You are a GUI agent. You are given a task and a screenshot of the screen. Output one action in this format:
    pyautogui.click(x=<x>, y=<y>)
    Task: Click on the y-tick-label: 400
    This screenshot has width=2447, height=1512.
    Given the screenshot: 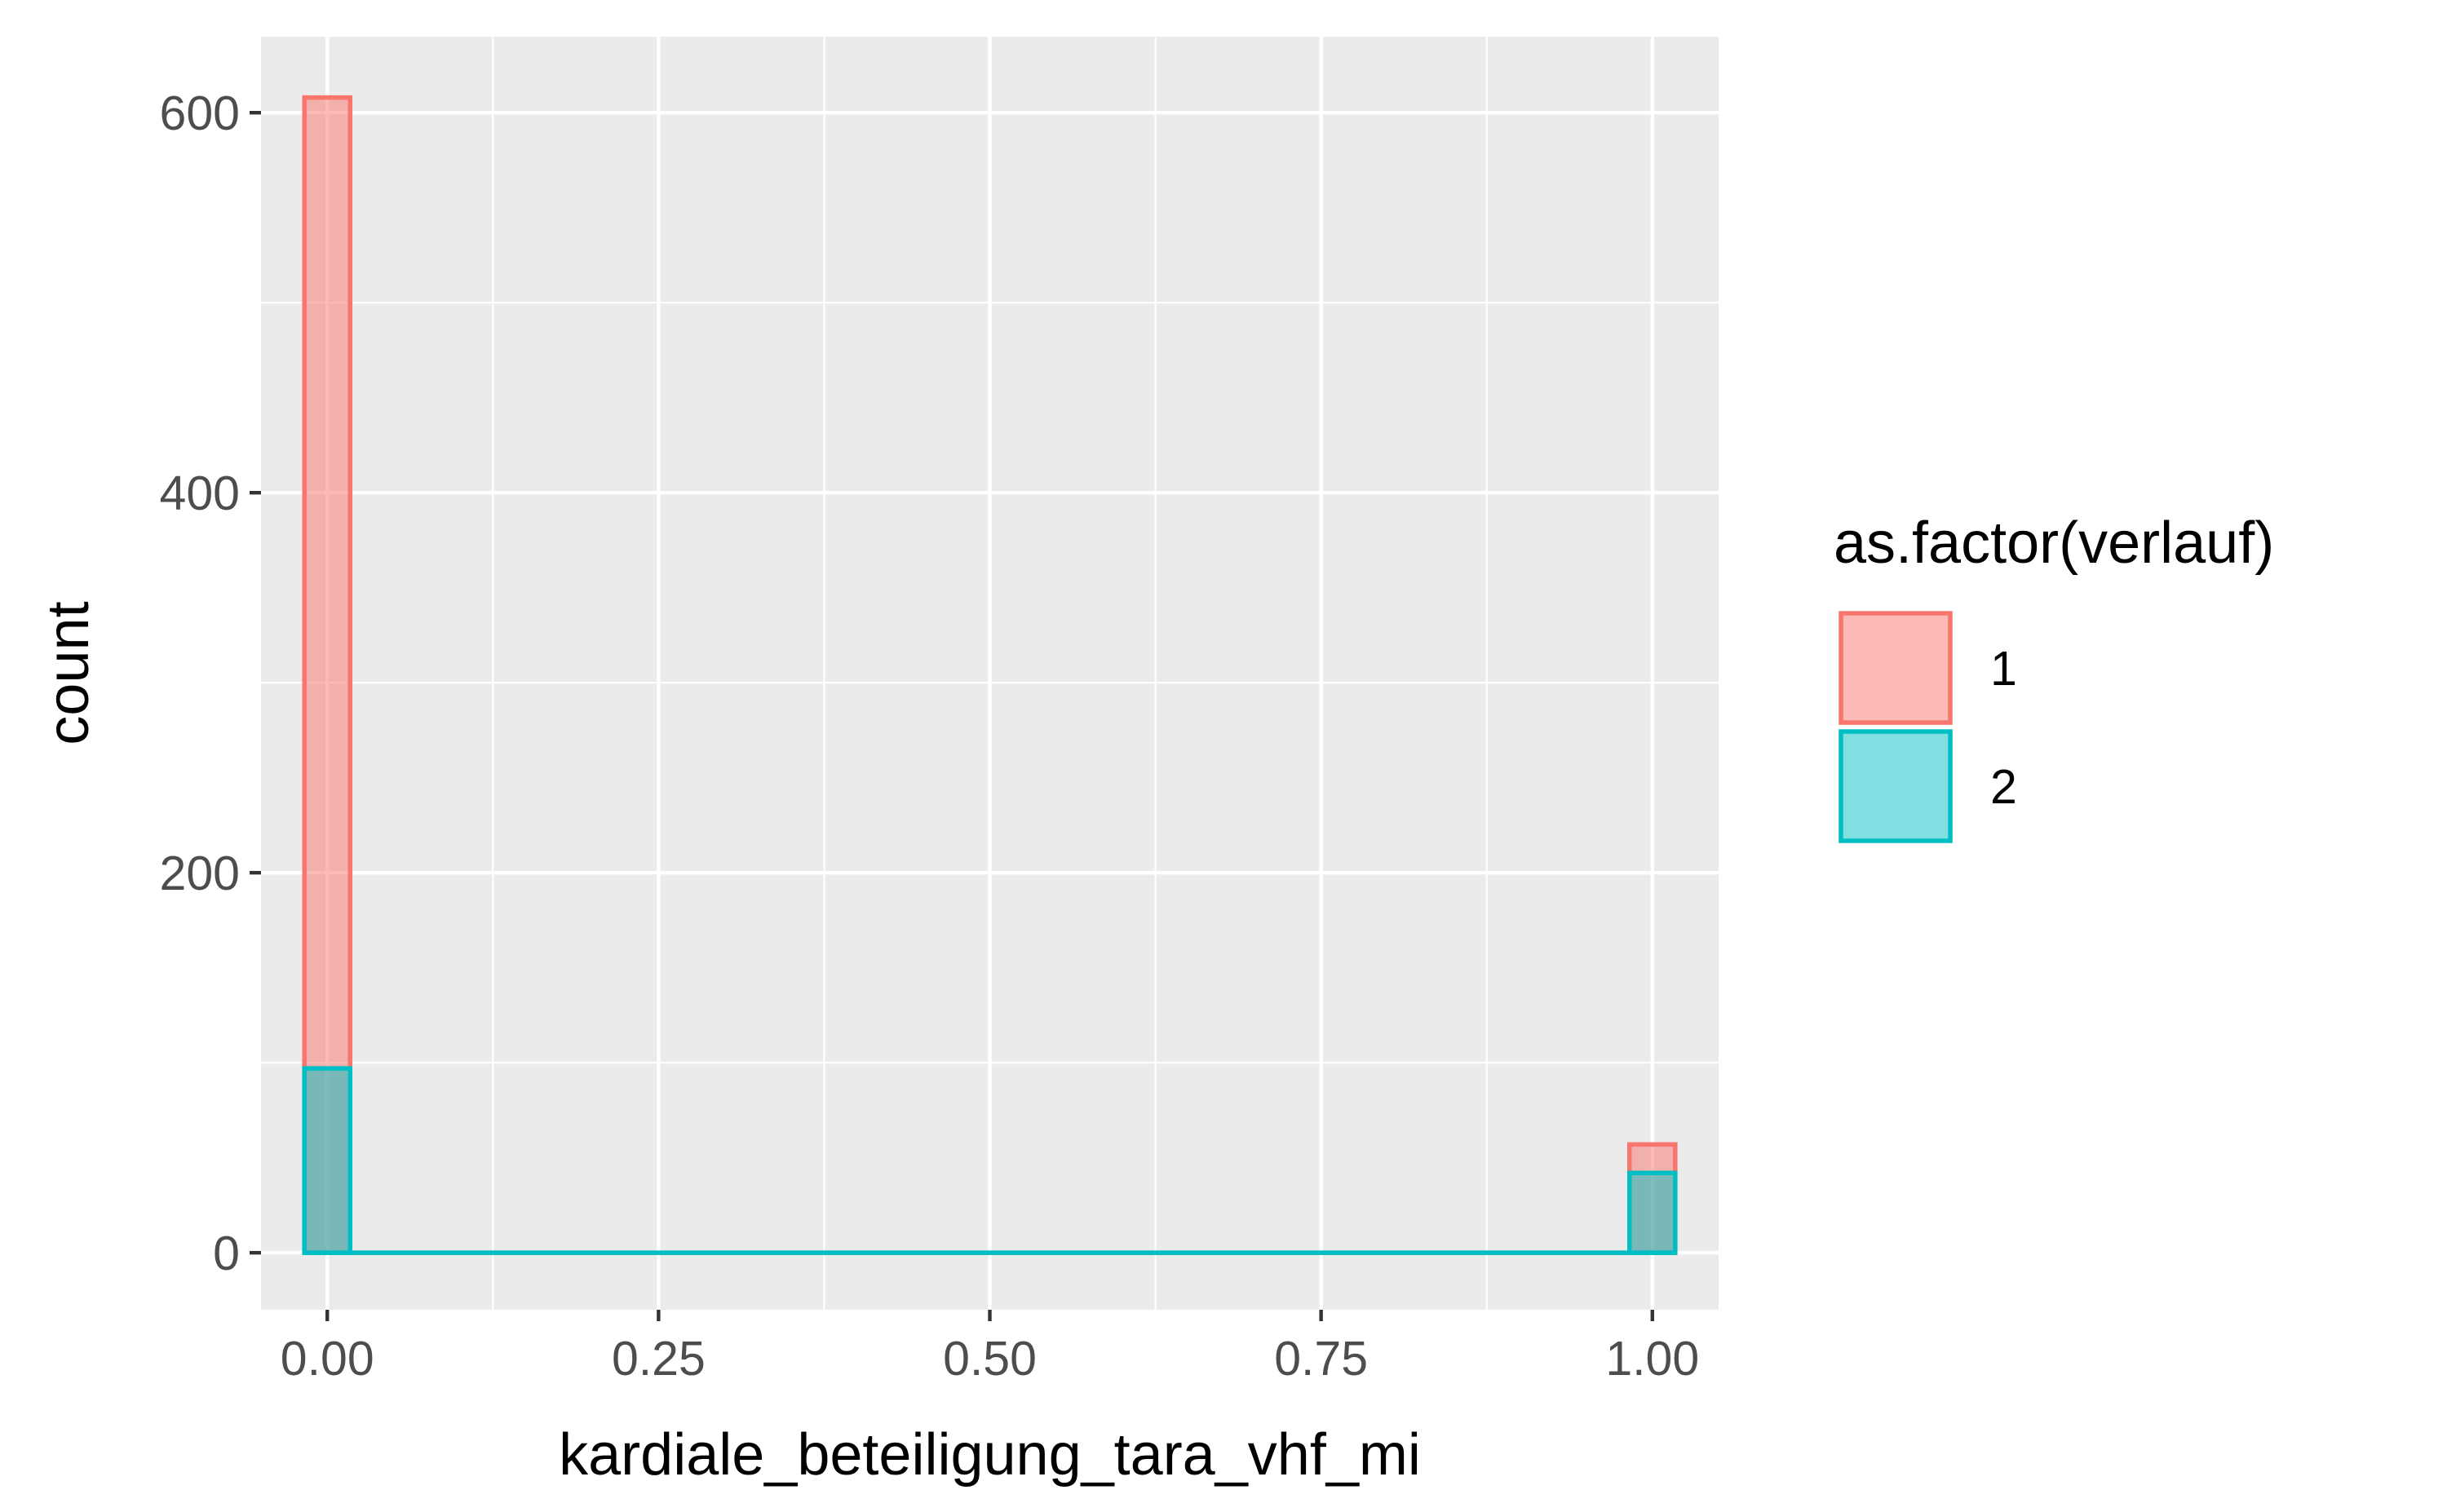 What is the action you would take?
    pyautogui.click(x=200, y=493)
    